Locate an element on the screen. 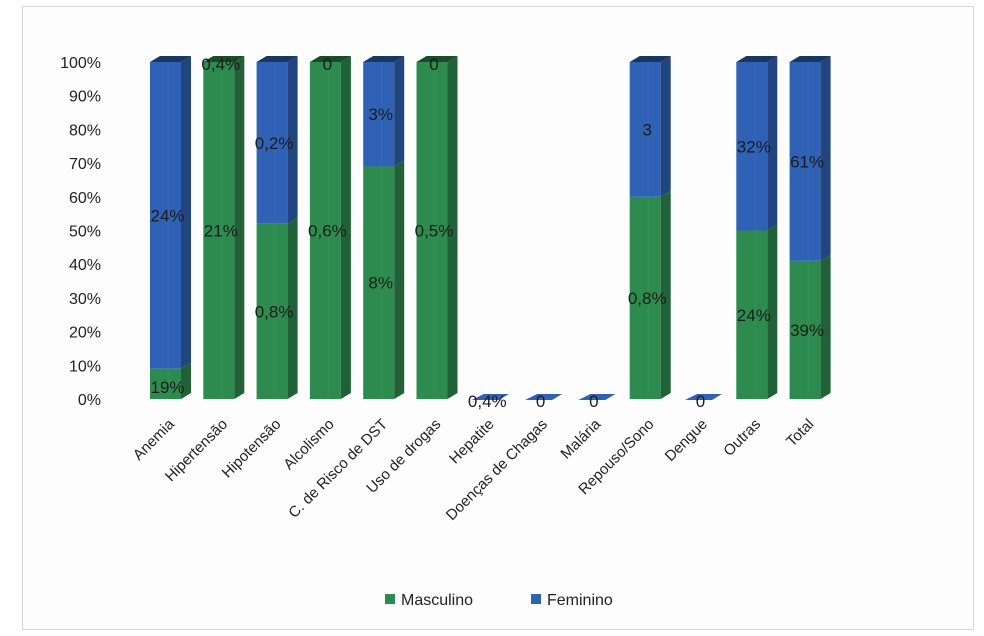 This screenshot has height=636, width=984. data-label-masculino: 39% is located at coordinates (807, 330).